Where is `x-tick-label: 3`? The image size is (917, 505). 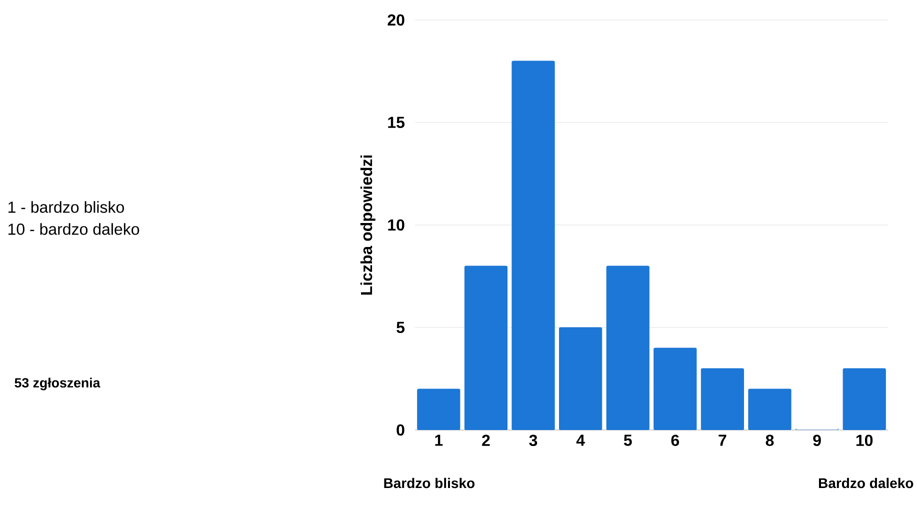
x-tick-label: 3 is located at coordinates (533, 440).